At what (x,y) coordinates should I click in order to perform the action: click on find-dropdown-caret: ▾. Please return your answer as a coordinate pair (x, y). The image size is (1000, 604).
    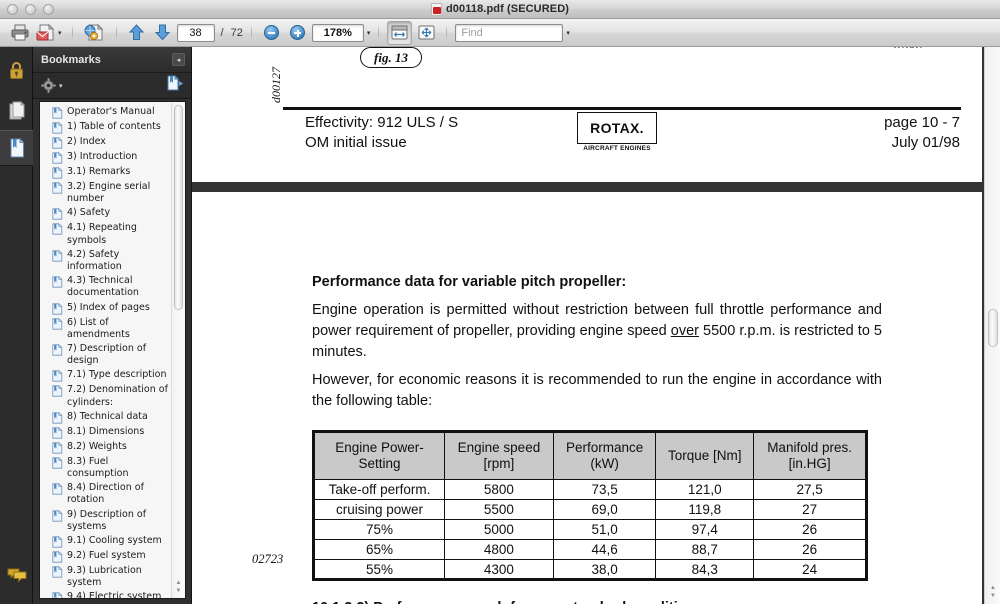
    Looking at the image, I should click on (568, 33).